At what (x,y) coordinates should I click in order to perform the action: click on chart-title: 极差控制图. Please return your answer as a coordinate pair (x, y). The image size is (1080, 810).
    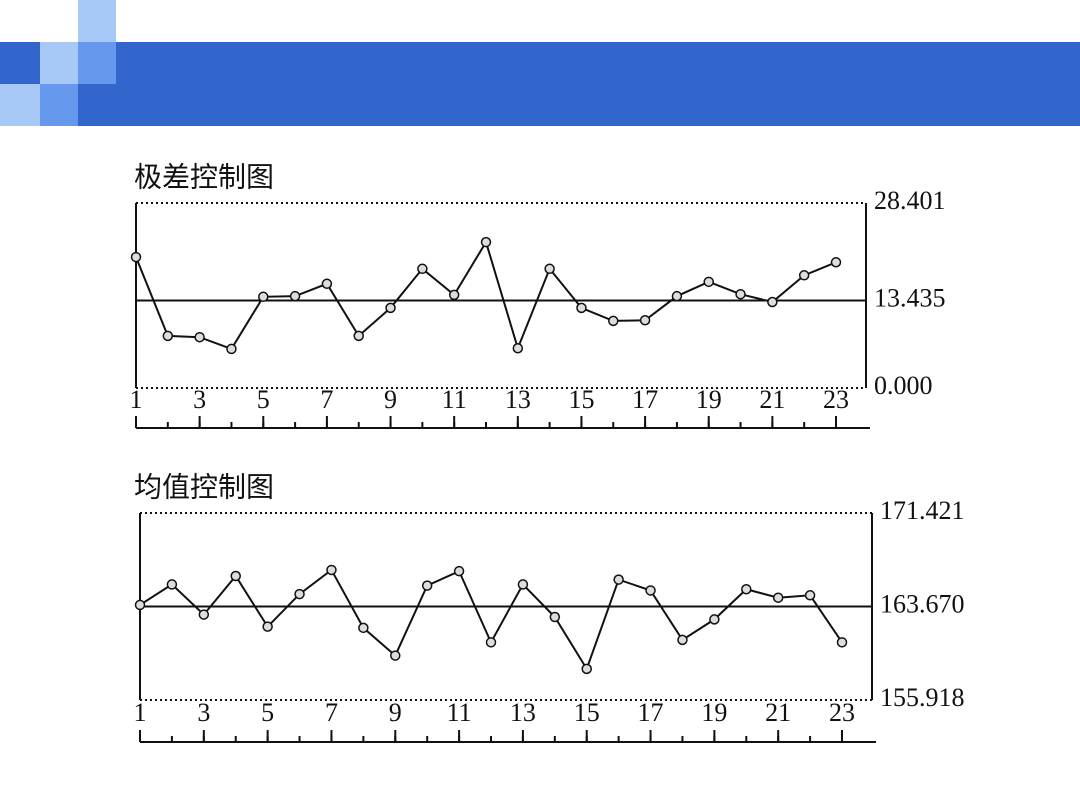
    Looking at the image, I should click on (204, 177).